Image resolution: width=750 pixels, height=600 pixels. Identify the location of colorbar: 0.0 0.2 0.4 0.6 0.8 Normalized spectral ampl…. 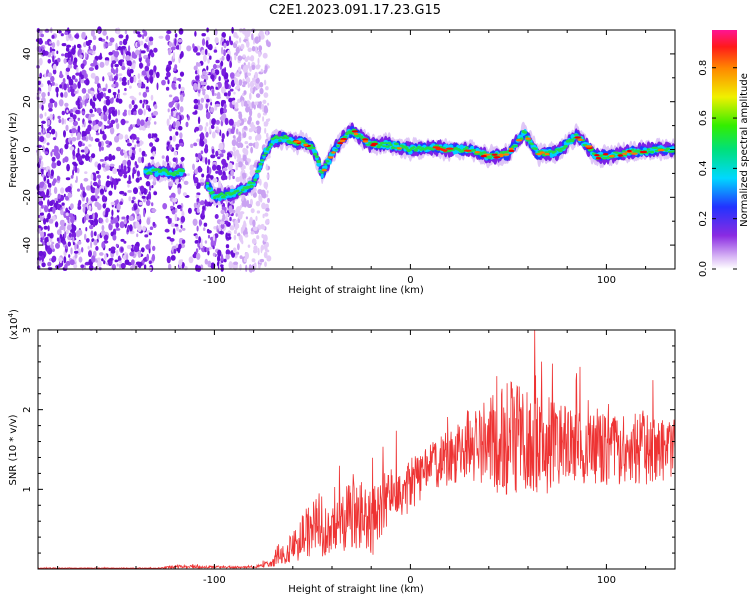
(724, 153).